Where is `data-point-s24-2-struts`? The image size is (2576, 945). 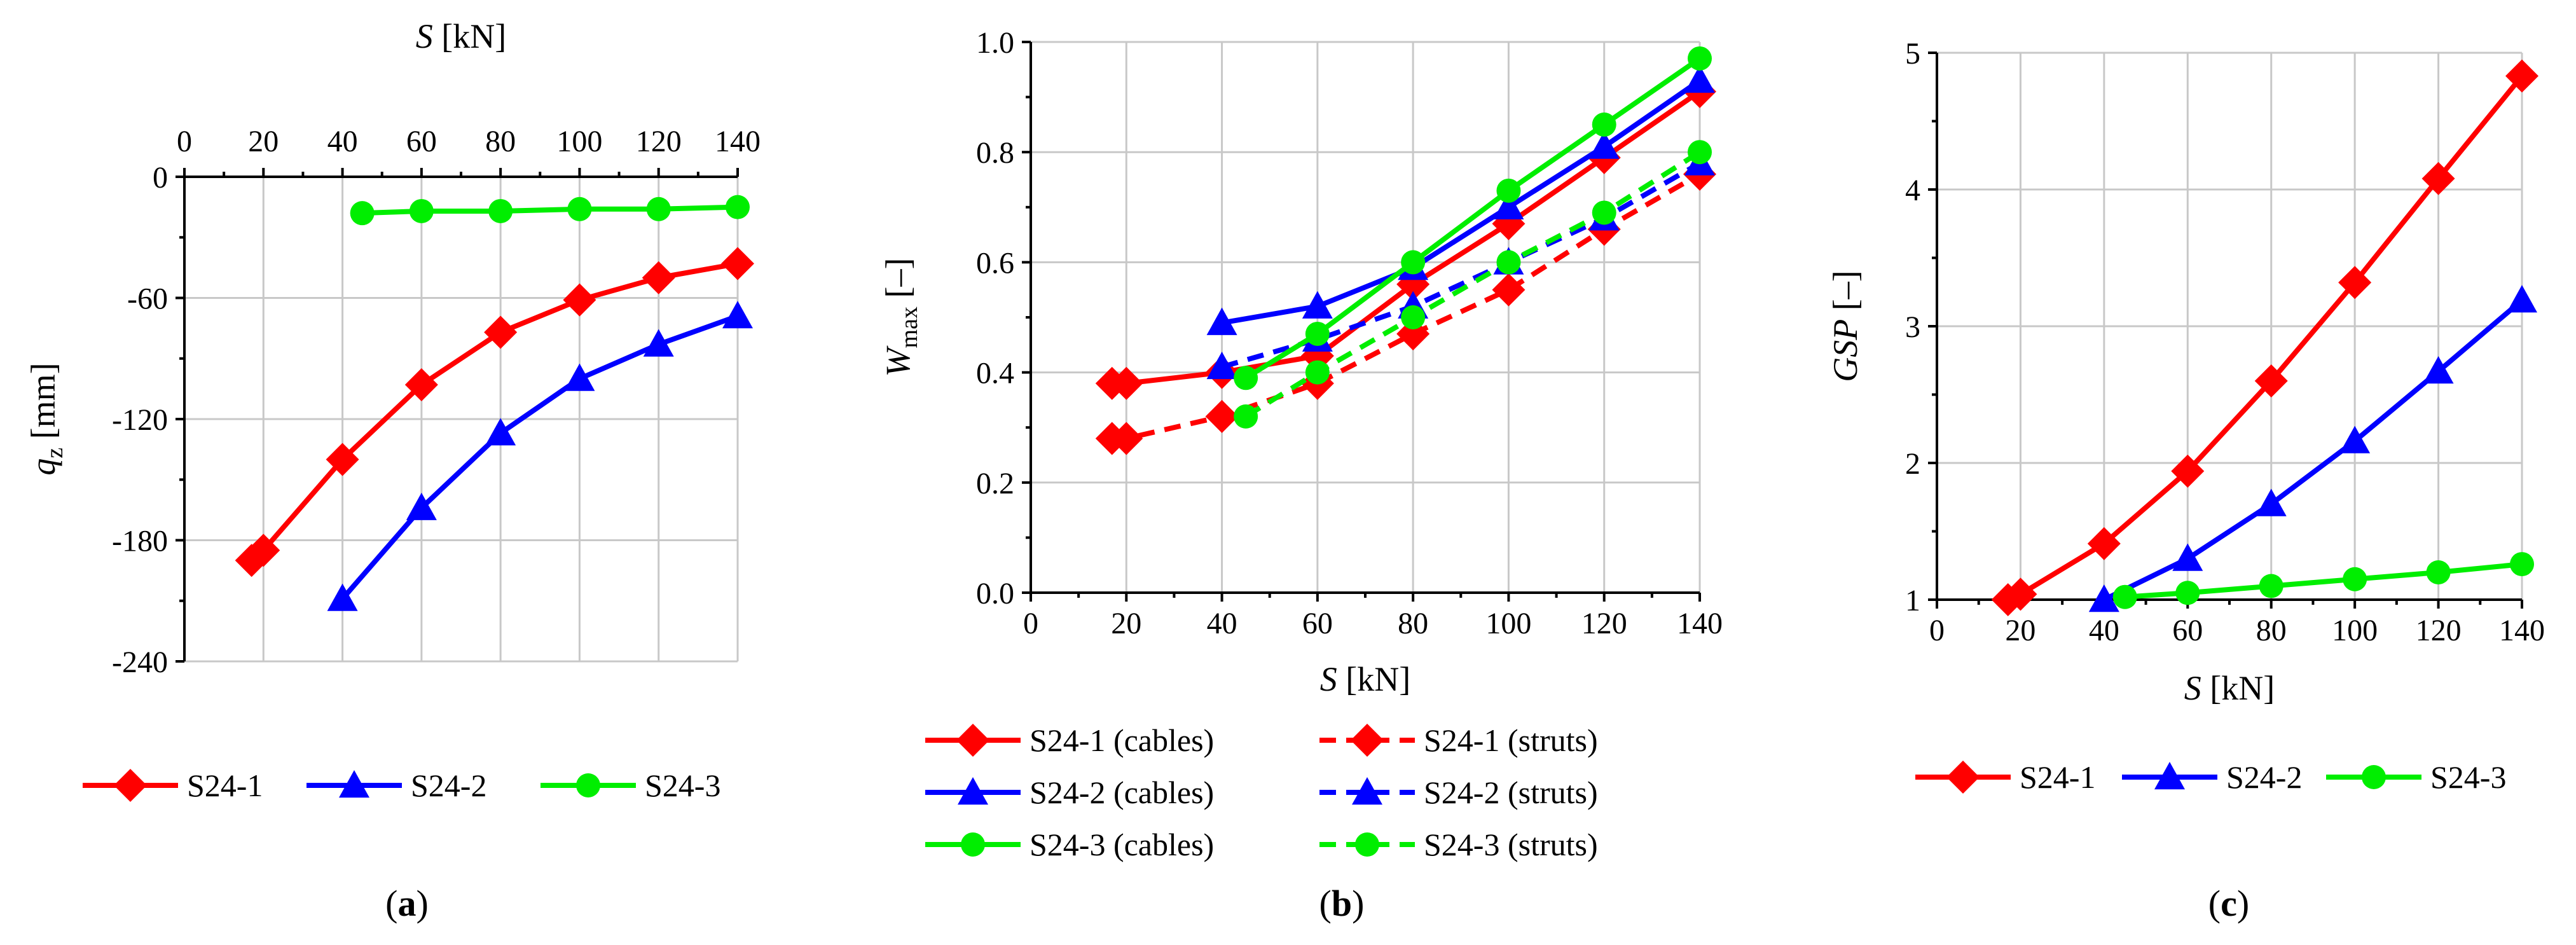
data-point-s24-2-struts is located at coordinates (1221, 365).